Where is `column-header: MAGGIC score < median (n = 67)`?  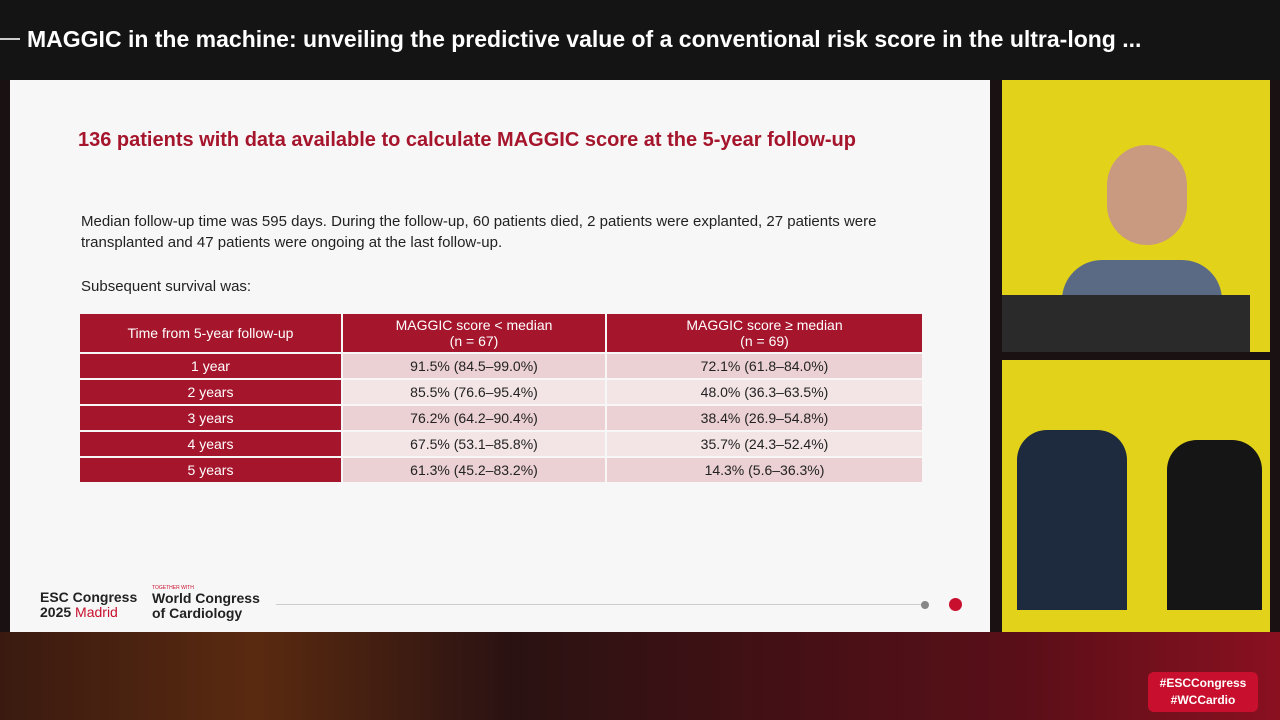
column-header: MAGGIC score < median (n = 67) is located at coordinates (474, 333).